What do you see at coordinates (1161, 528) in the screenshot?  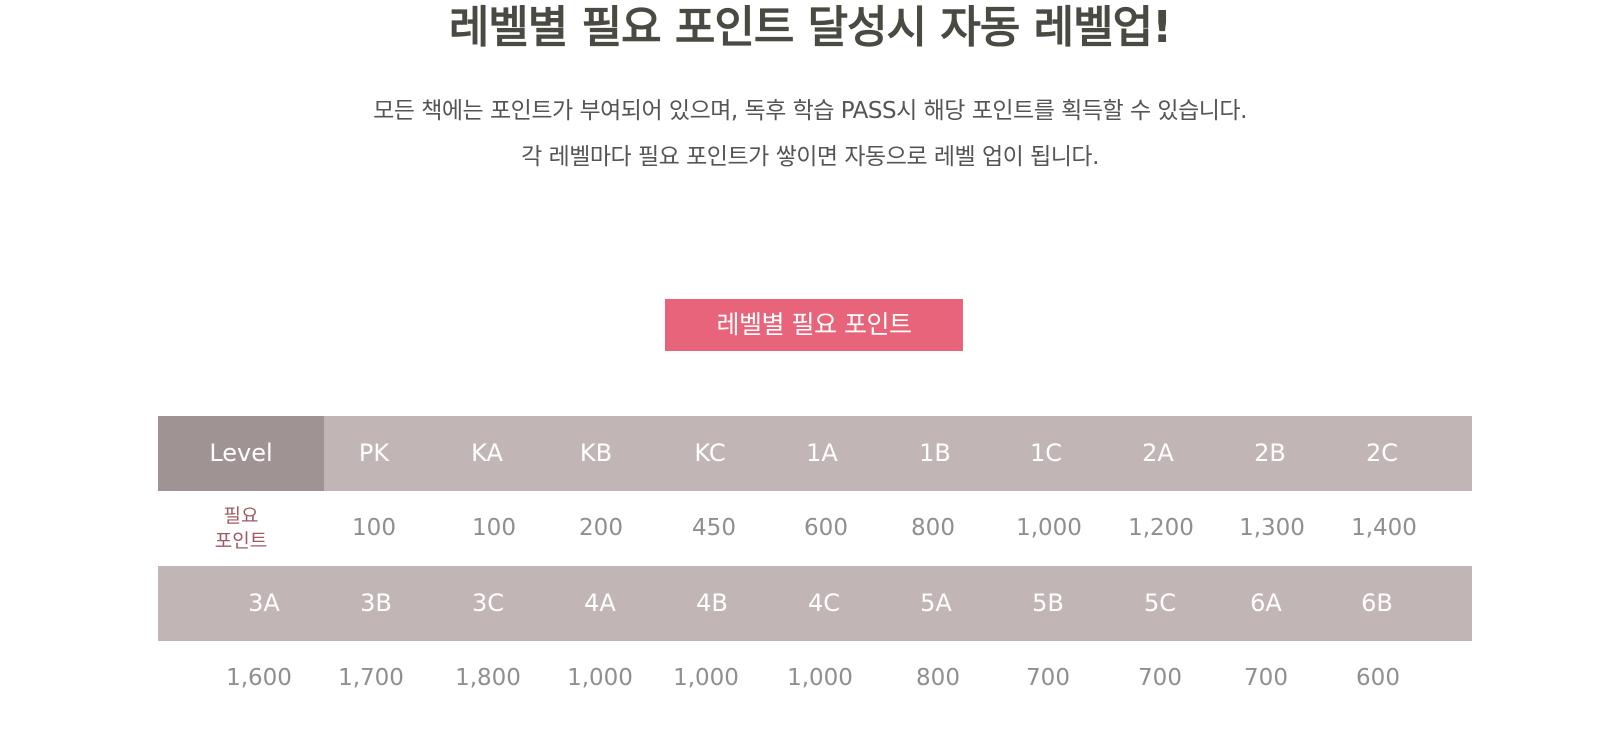 I see `point-cell: 1,200` at bounding box center [1161, 528].